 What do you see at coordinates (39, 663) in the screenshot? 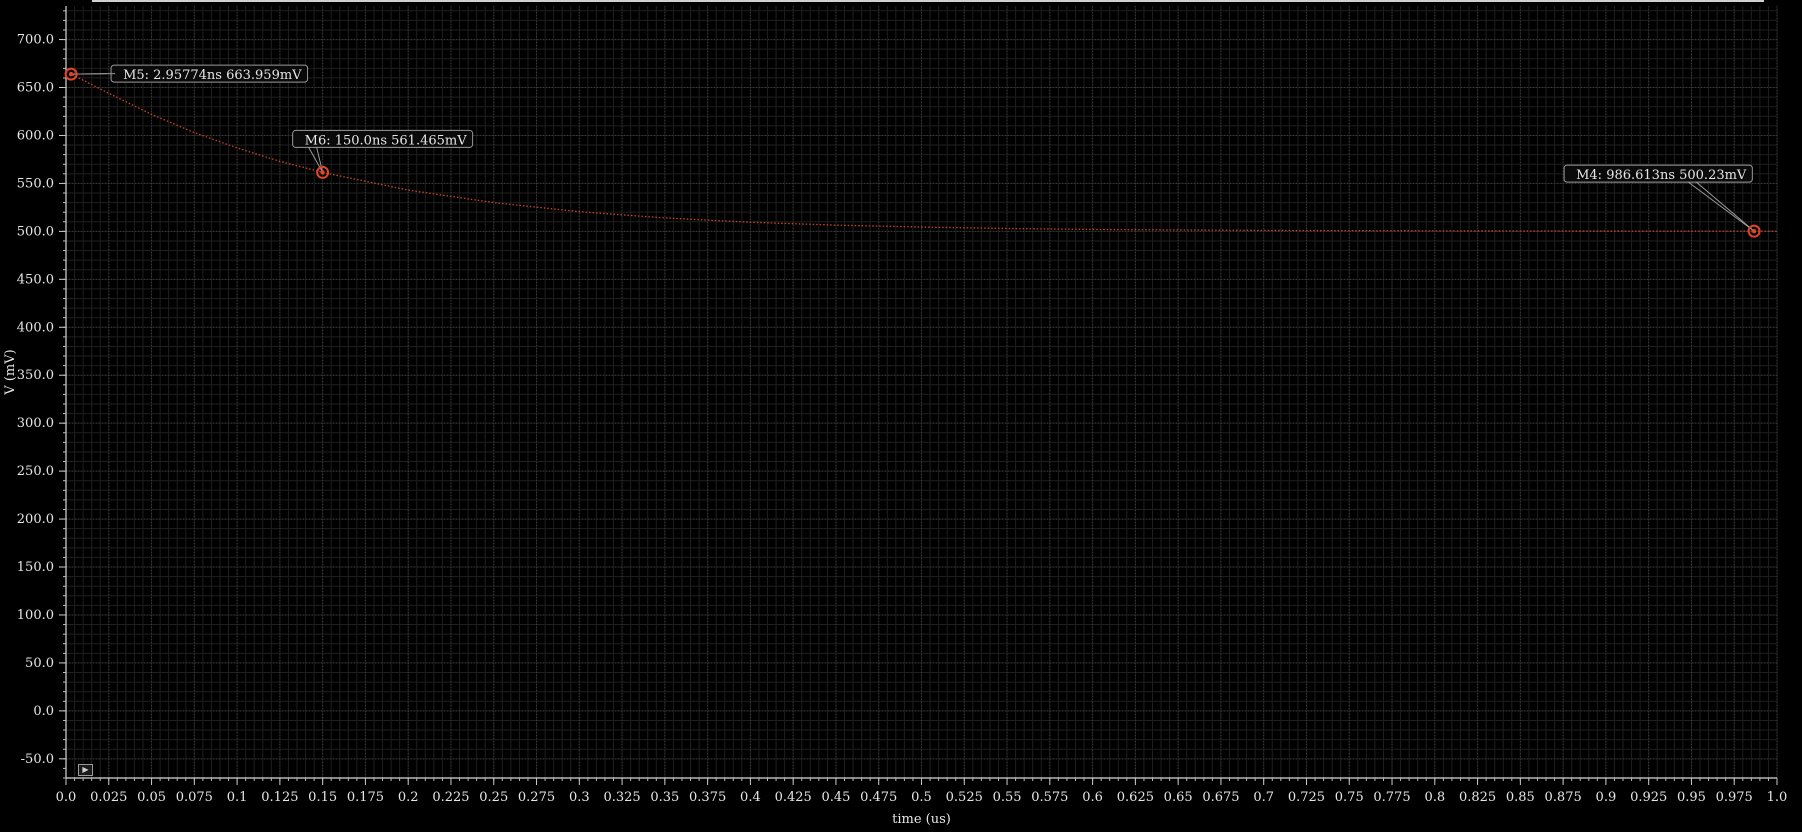
I see `y-tick-label: 50.0` at bounding box center [39, 663].